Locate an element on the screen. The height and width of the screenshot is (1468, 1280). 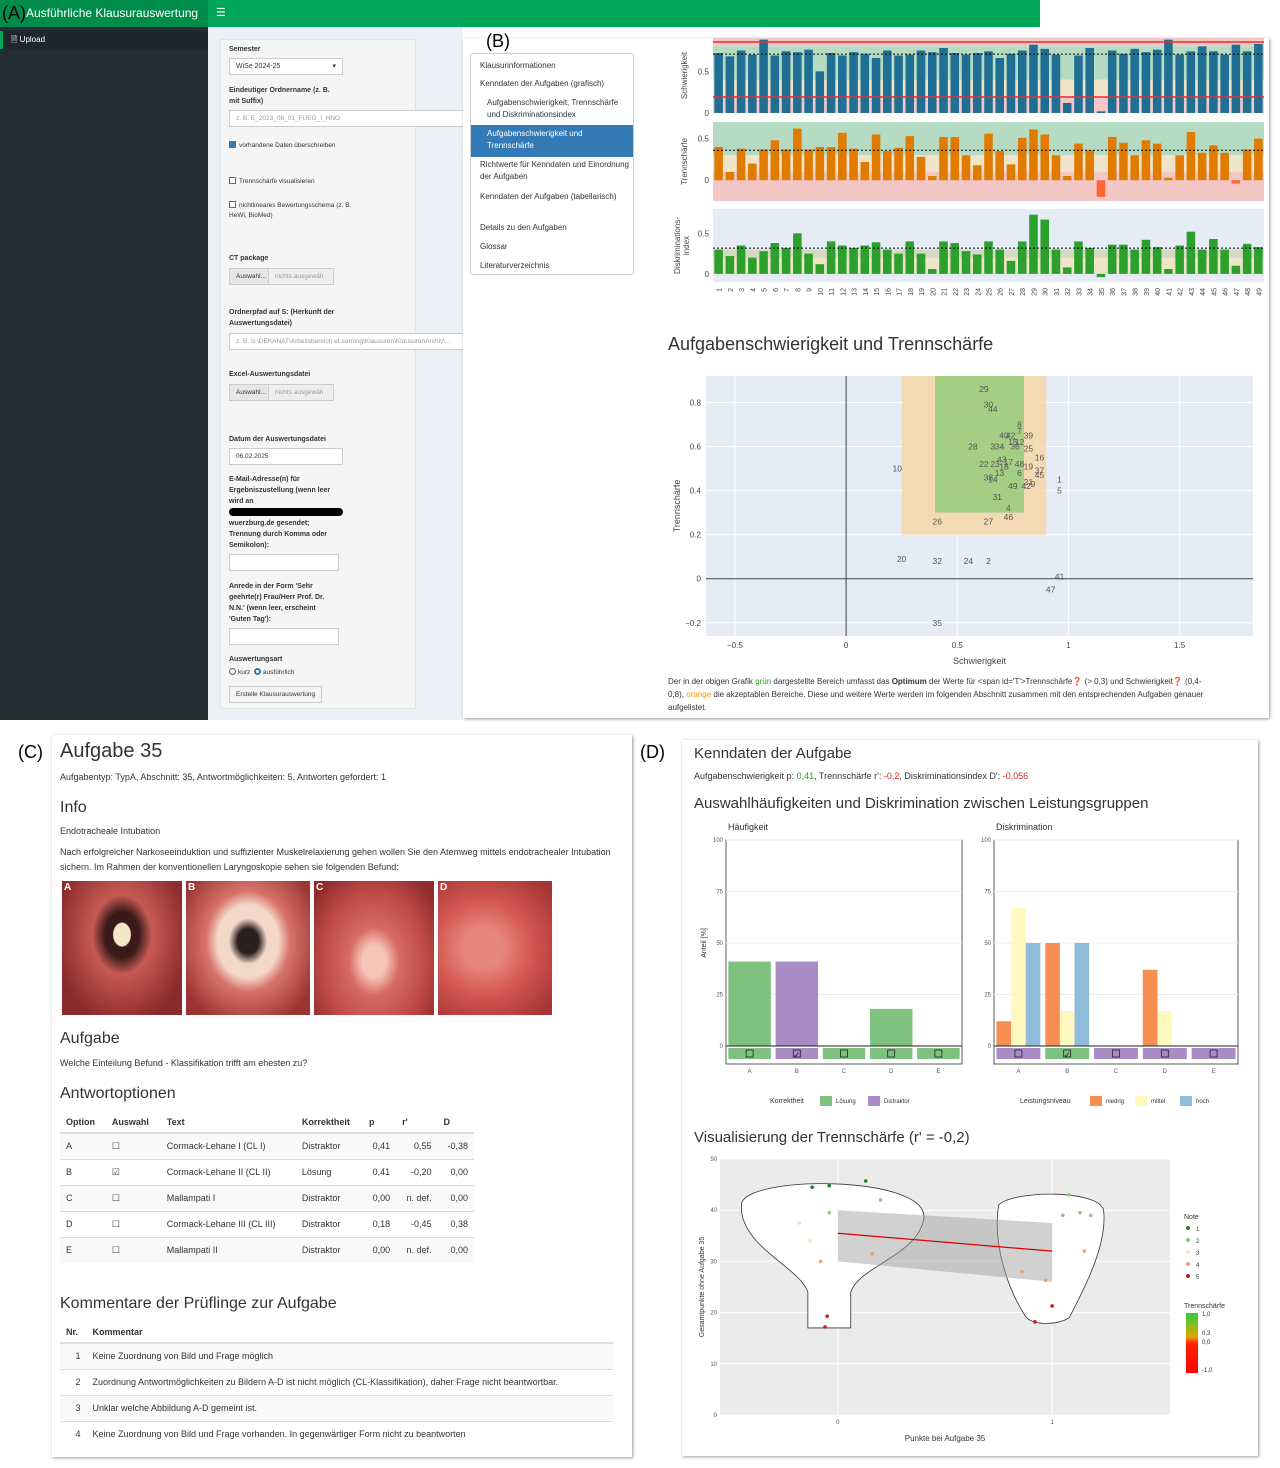
options-heading: Antwortoptionen is located at coordinates (118, 1093).